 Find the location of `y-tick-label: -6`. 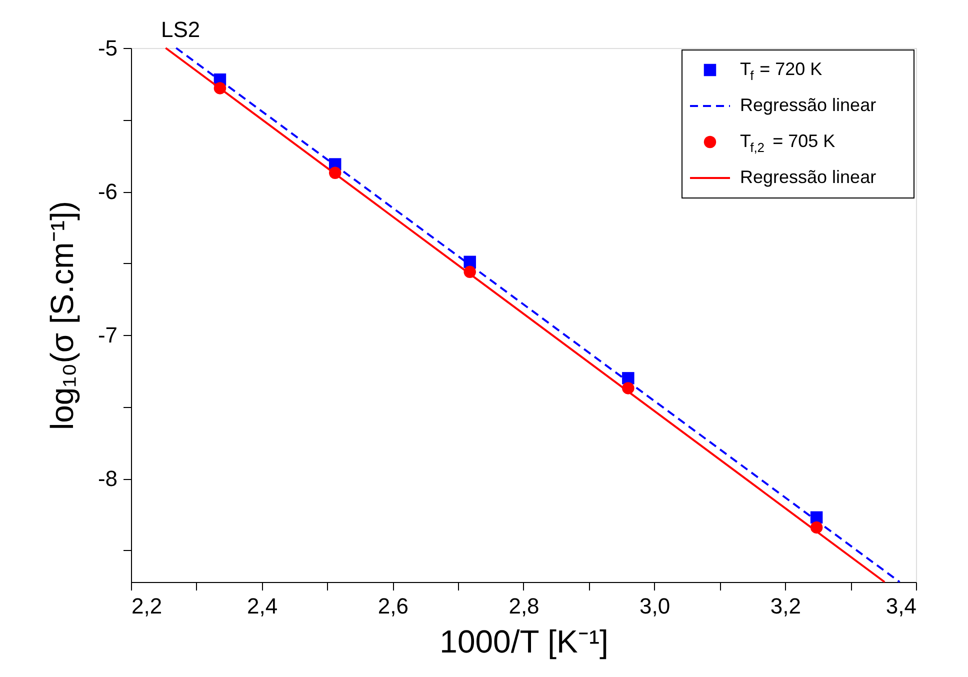

y-tick-label: -6 is located at coordinates (108, 191).